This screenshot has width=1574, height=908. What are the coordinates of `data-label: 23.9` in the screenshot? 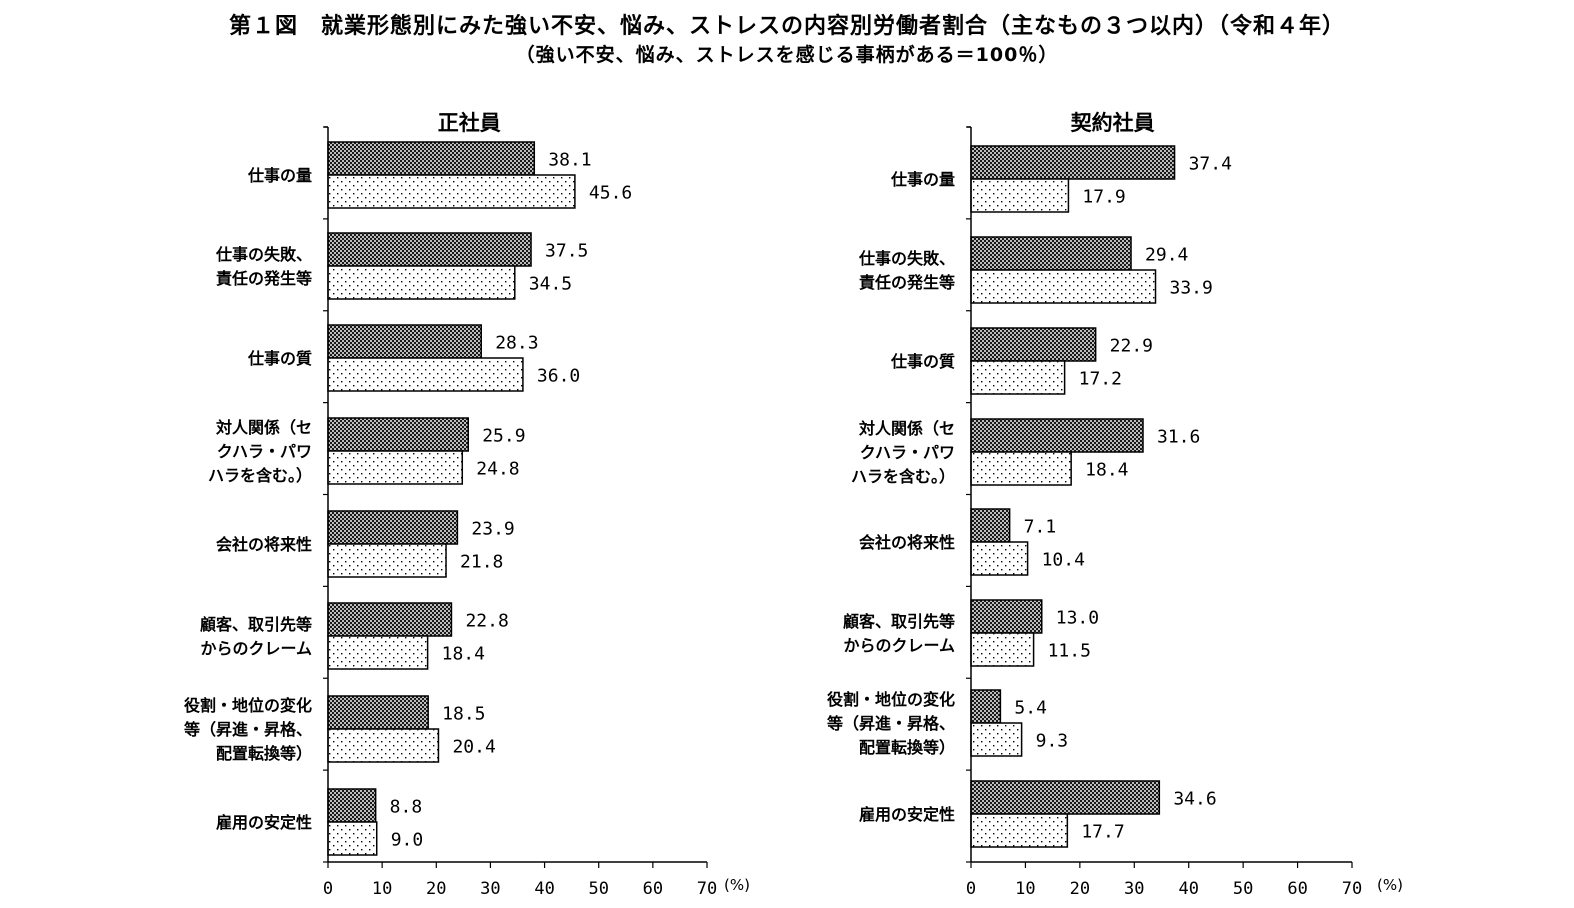 It's located at (492, 529).